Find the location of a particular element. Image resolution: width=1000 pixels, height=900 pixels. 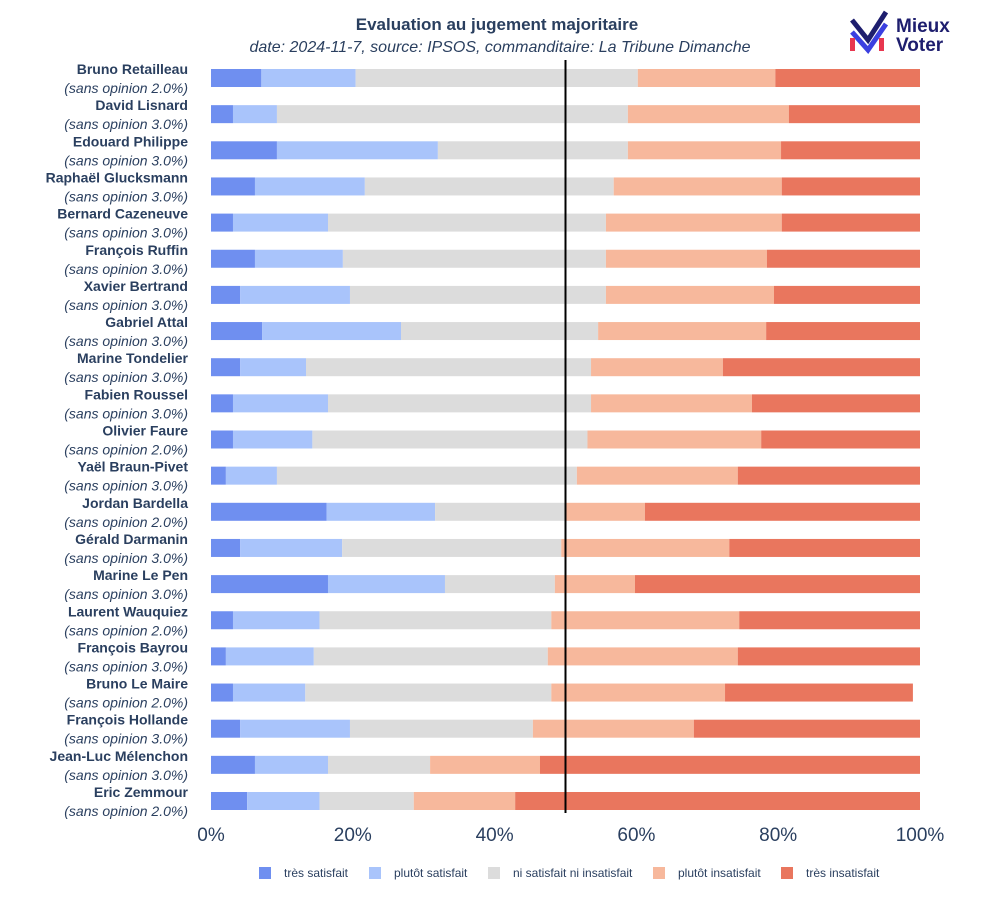

candidate-name: Jean-Luc Mélenchon is located at coordinates (119, 756).